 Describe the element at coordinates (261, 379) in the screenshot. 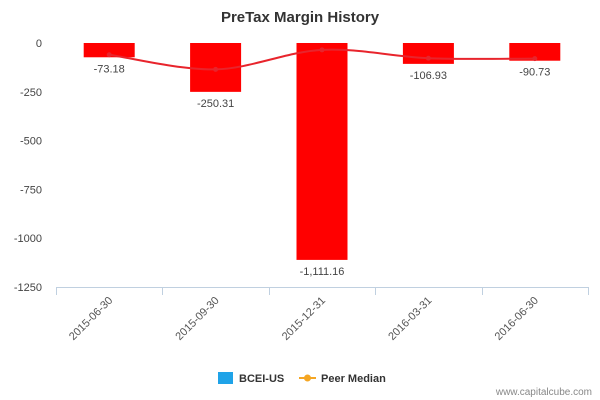

I see `legend-label: BCEI-US` at that location.